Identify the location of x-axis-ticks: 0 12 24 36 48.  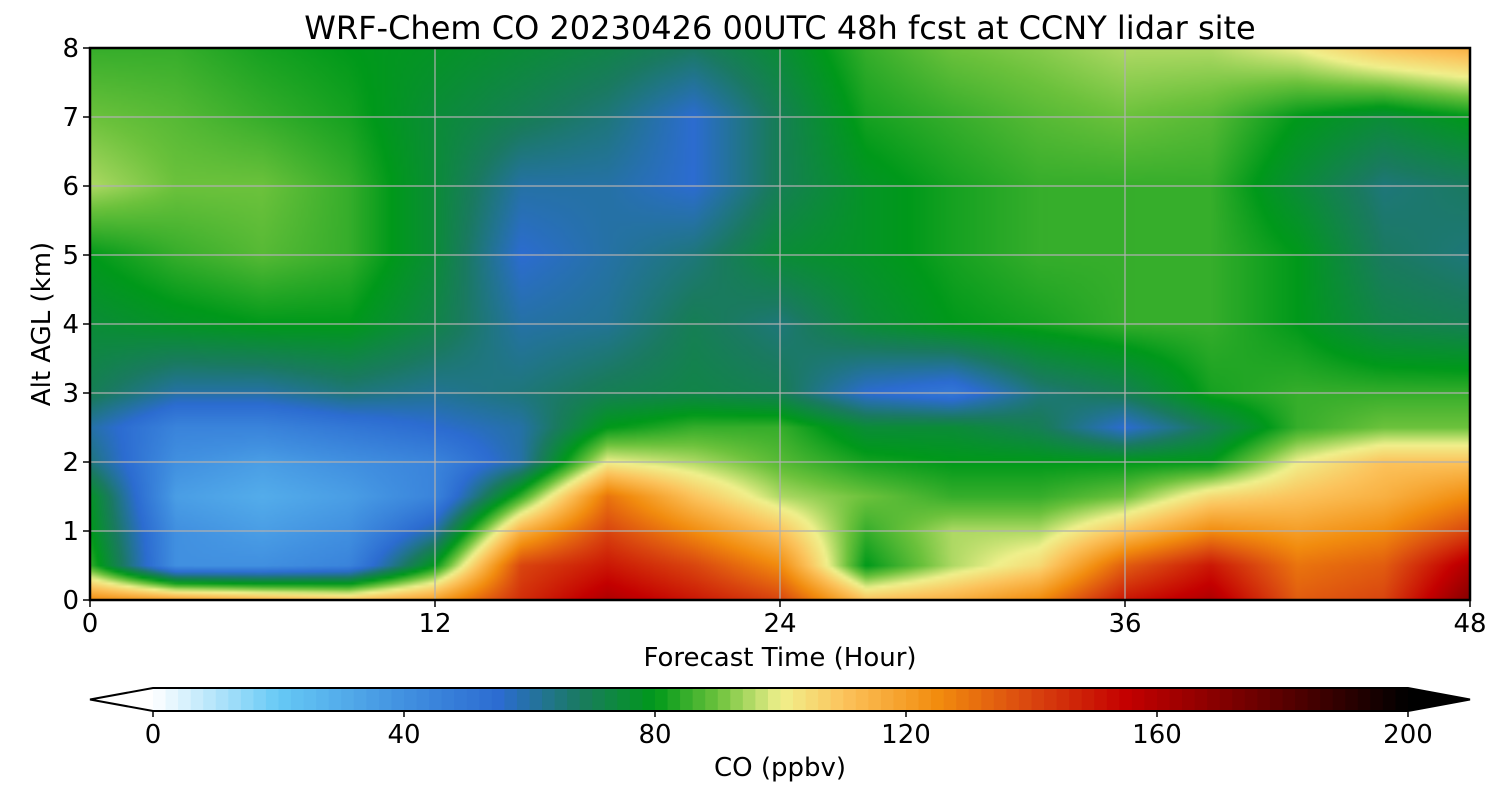
(784, 619).